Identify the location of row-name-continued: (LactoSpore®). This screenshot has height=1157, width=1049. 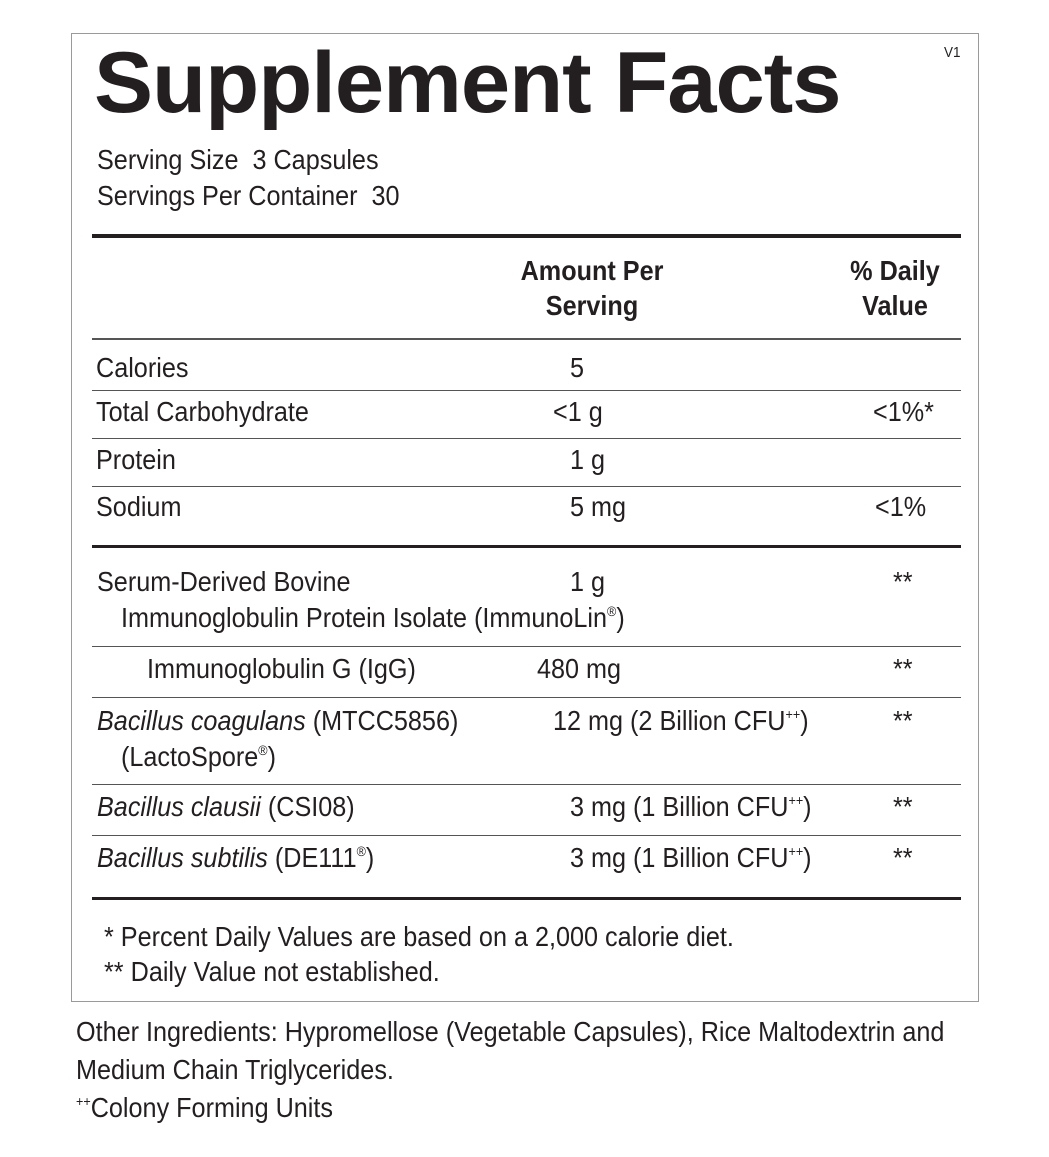
(198, 757).